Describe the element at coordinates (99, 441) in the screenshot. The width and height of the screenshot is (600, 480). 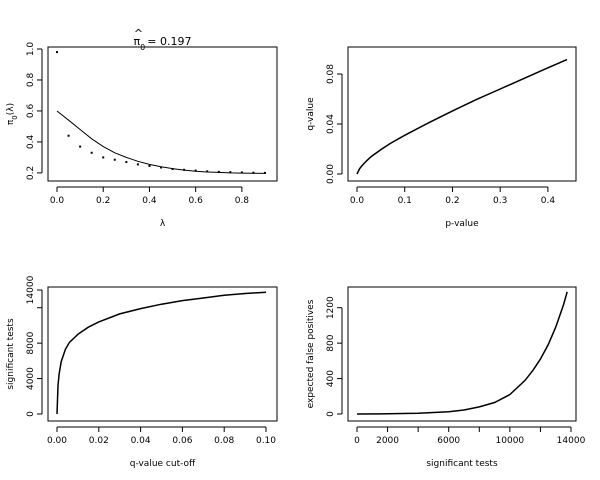
I see `x-tick-label: 0.02` at that location.